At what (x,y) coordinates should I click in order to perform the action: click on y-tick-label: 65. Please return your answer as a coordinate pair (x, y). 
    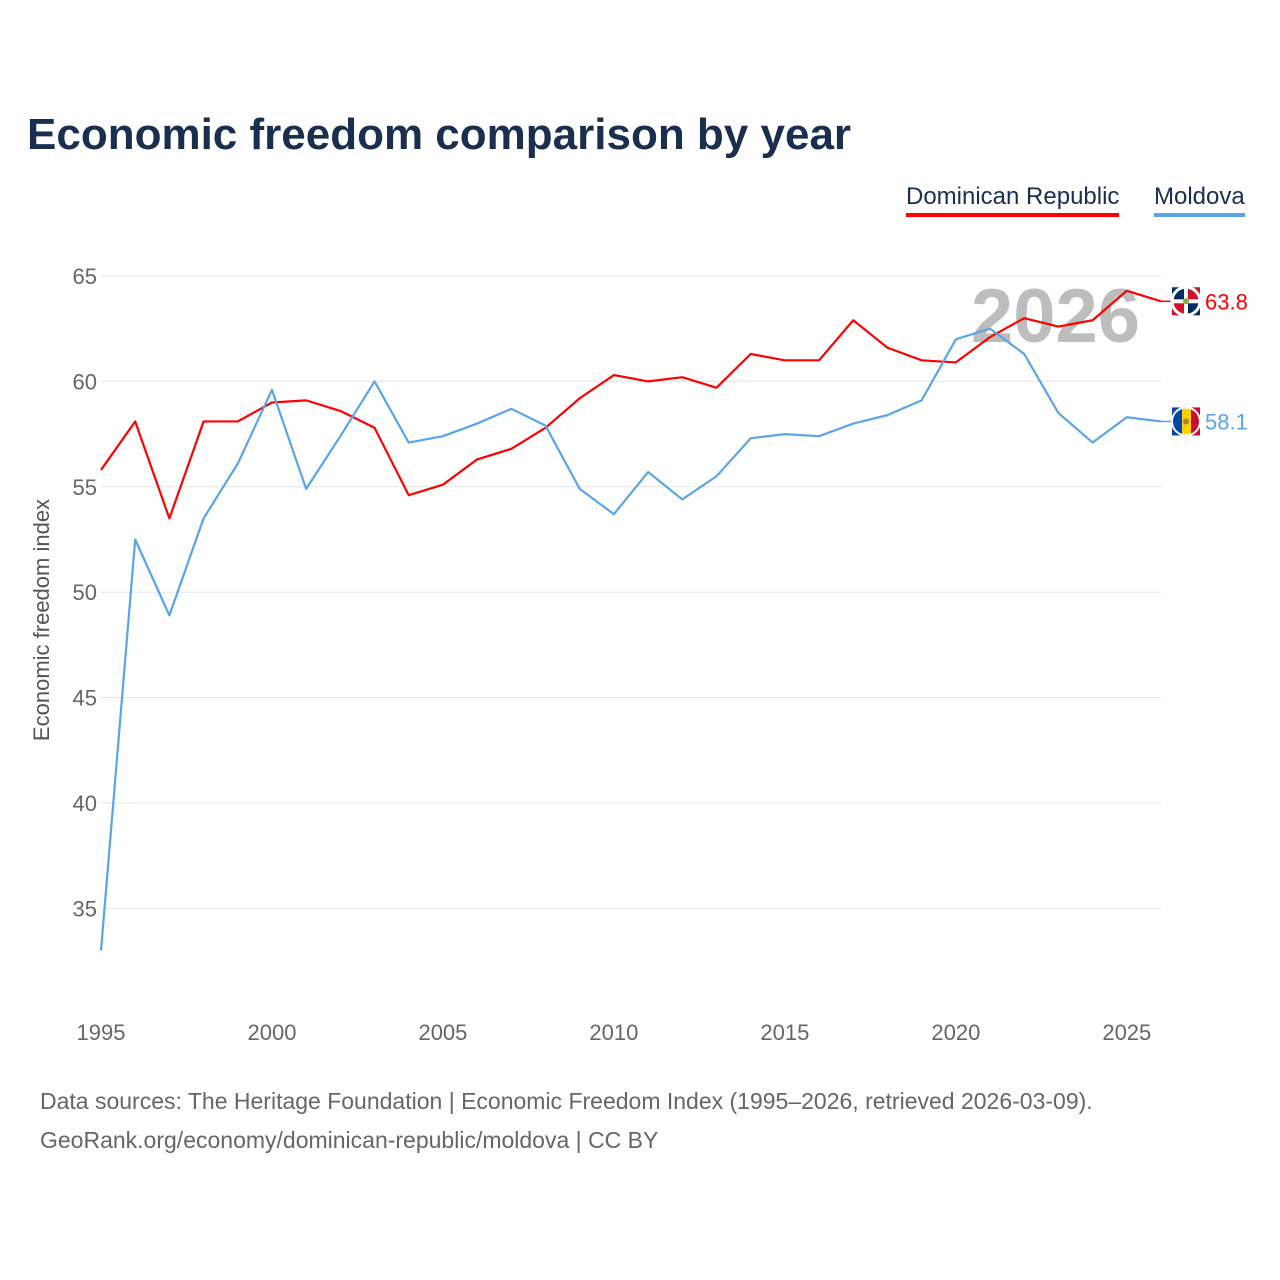
    Looking at the image, I should click on (85, 276).